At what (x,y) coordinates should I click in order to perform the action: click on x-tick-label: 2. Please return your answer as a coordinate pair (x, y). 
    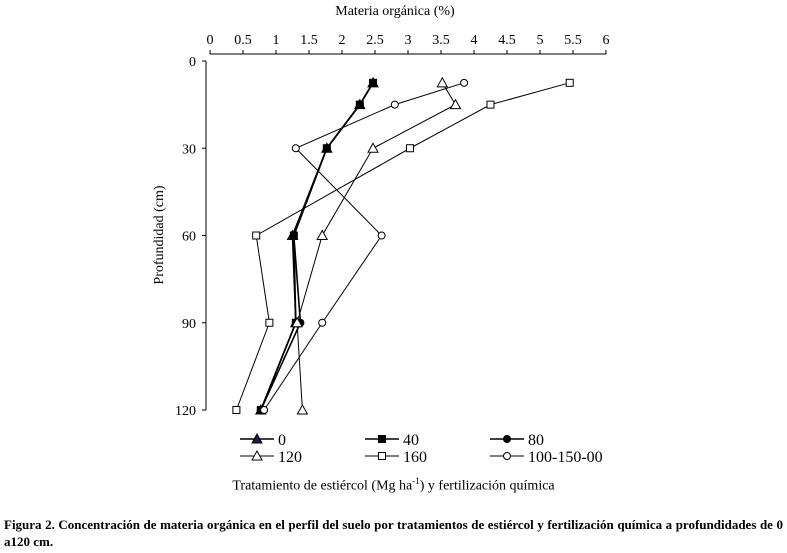
    Looking at the image, I should click on (342, 40).